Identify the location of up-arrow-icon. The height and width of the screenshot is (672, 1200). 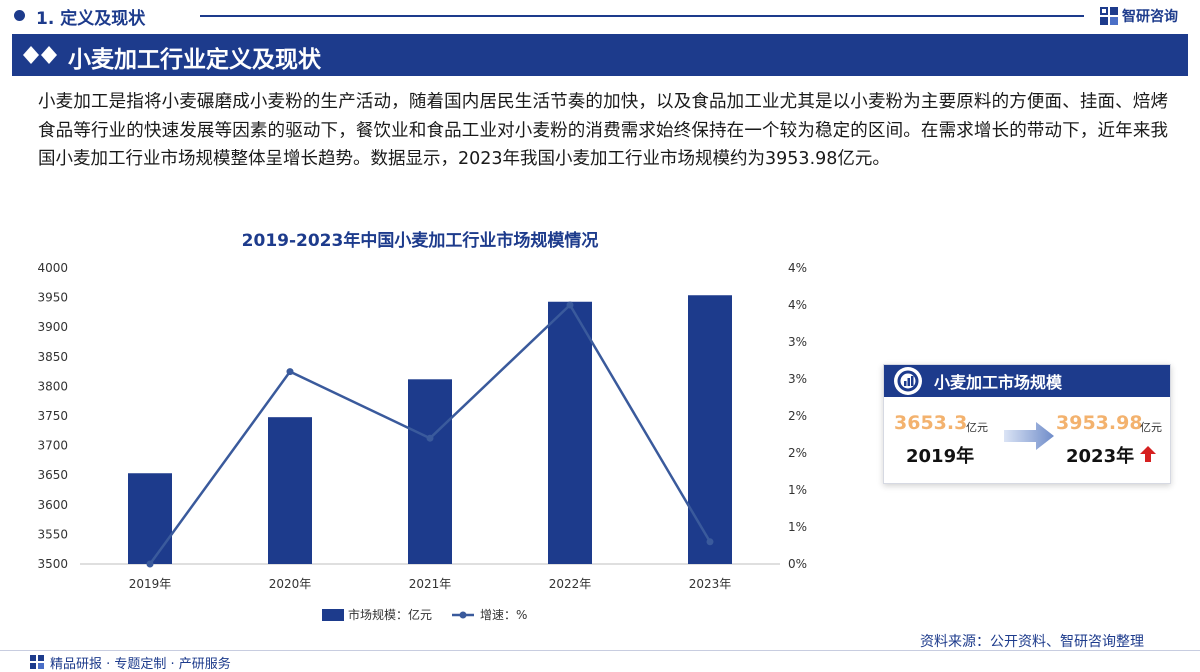
(1148, 454).